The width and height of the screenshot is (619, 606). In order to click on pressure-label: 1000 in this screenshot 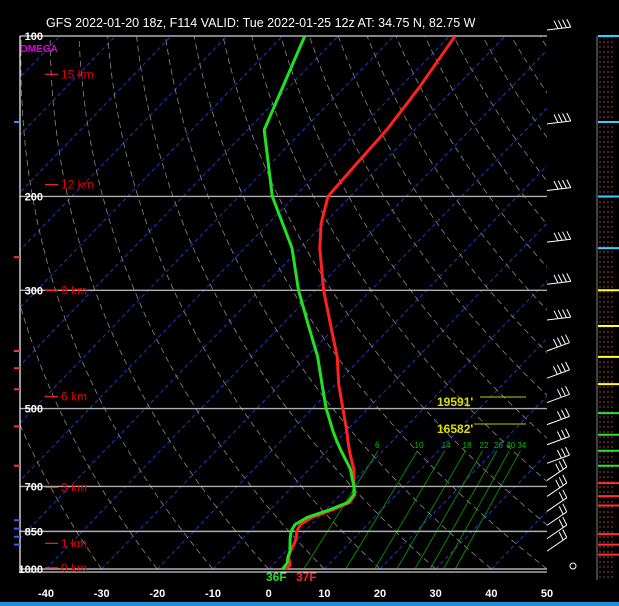, I will do `click(31, 570)`.